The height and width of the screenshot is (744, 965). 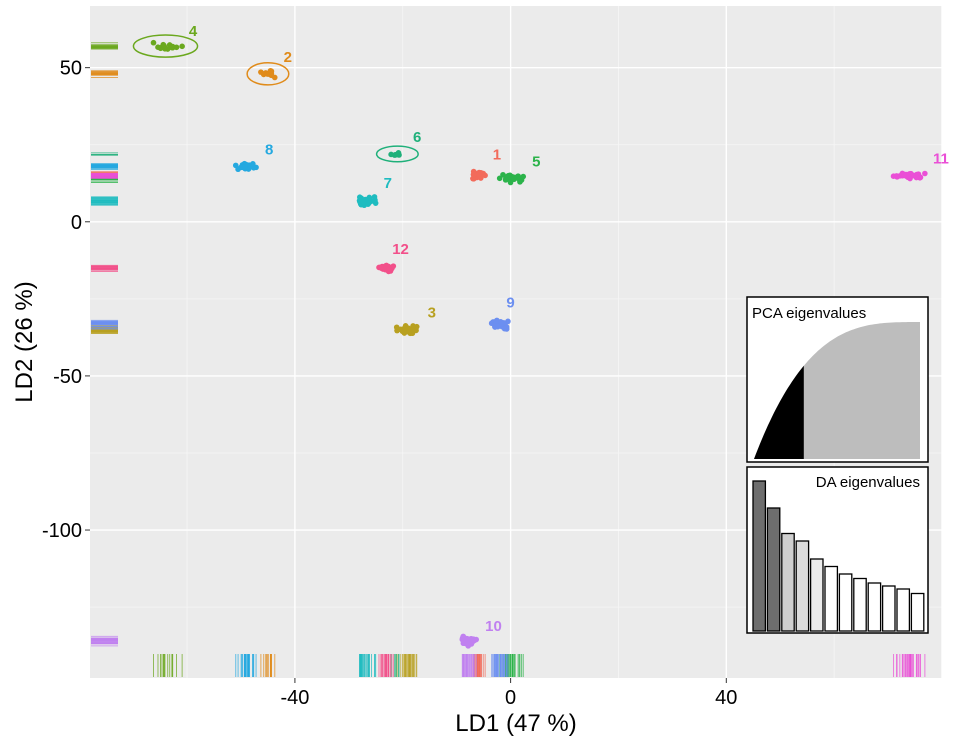 I want to click on cluster-1: 1, so click(x=485, y=164).